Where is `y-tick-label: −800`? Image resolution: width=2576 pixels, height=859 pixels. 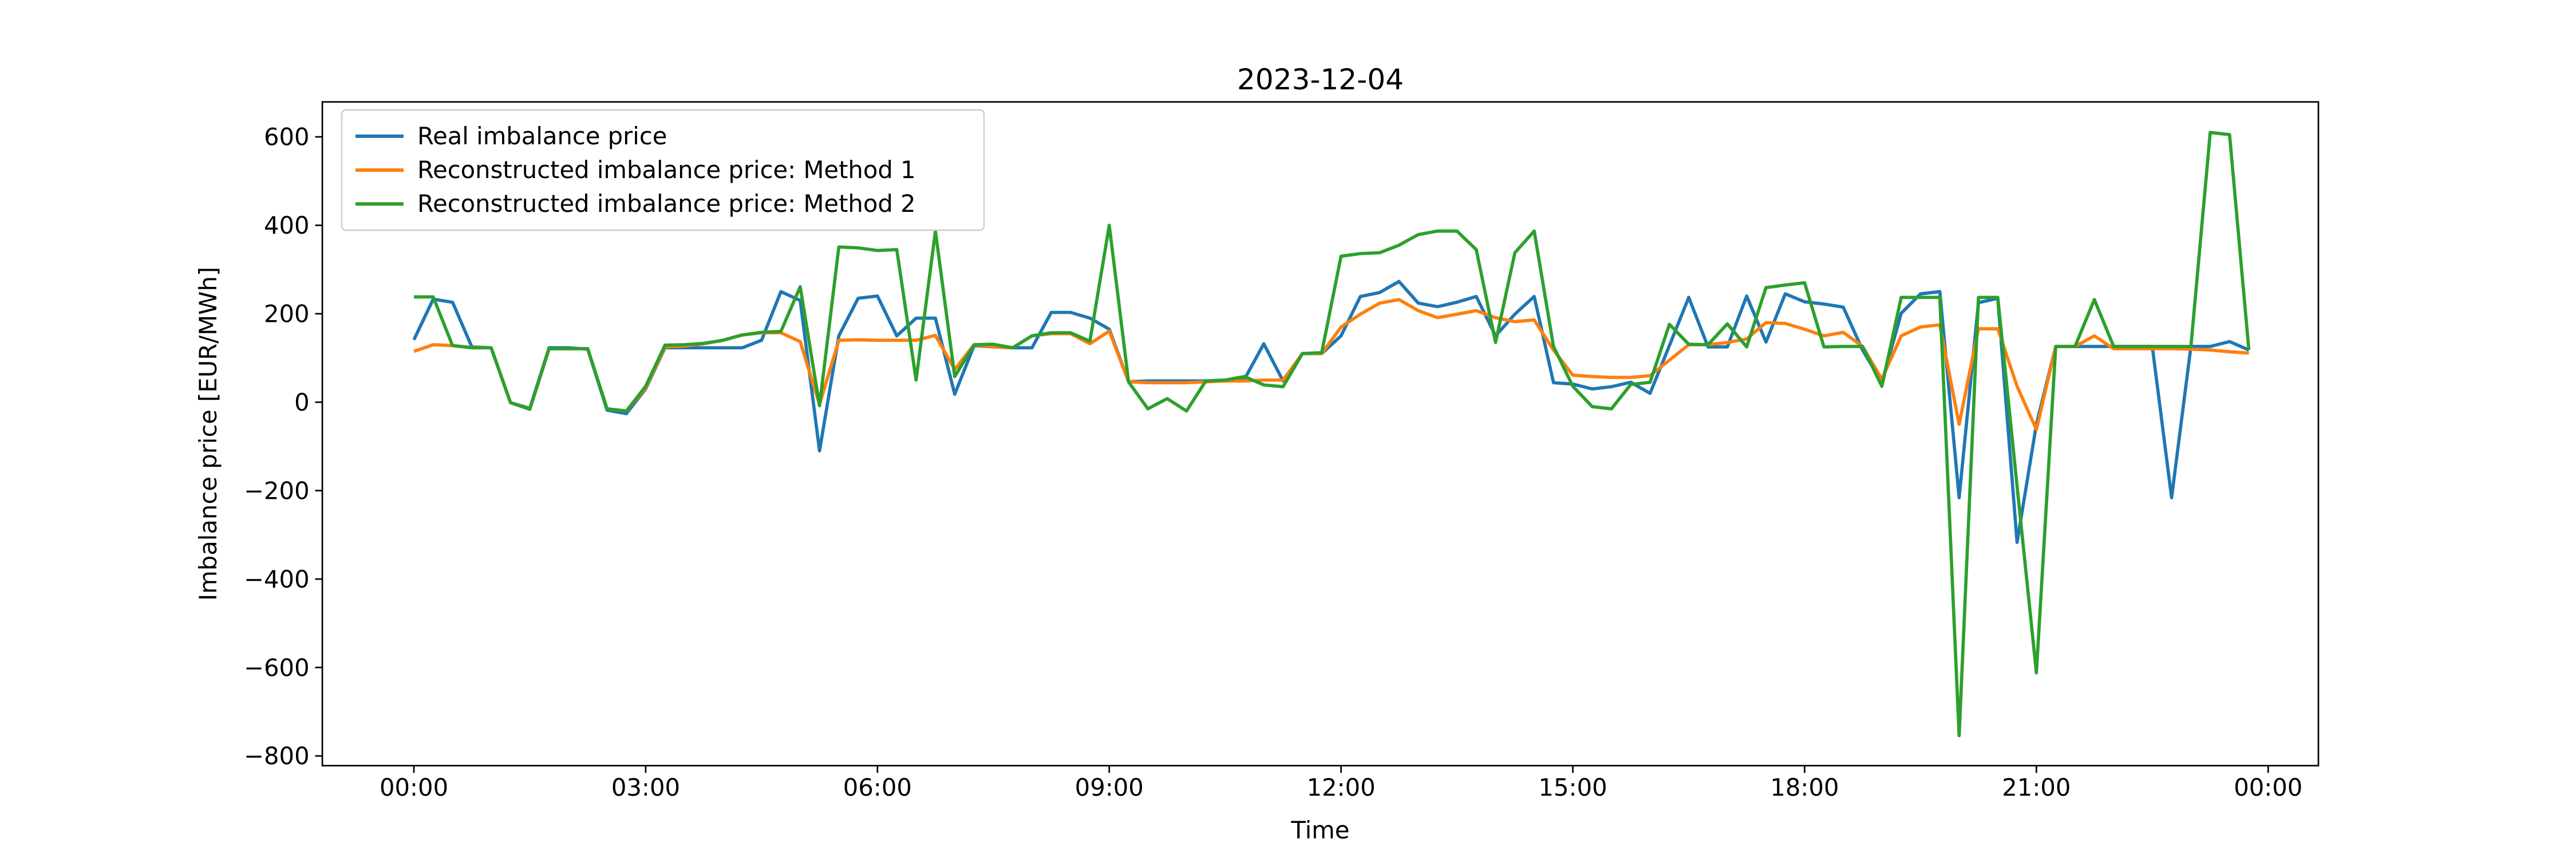
y-tick-label: −800 is located at coordinates (277, 756).